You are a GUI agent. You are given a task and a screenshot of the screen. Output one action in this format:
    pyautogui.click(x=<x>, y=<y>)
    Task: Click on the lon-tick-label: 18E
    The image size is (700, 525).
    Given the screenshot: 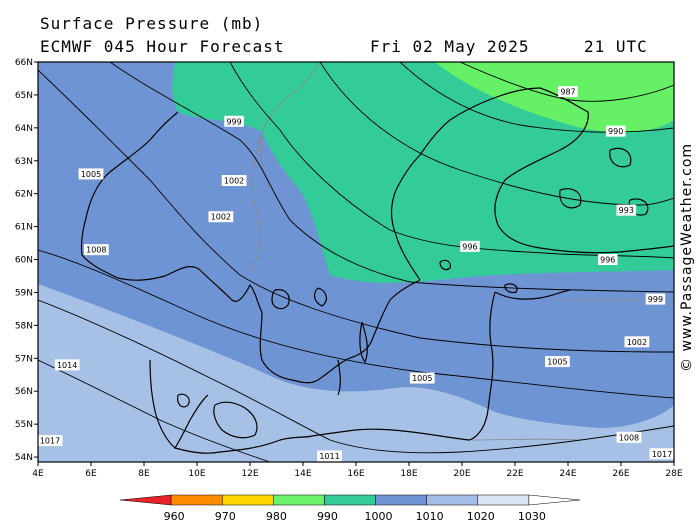 What is the action you would take?
    pyautogui.click(x=408, y=474)
    